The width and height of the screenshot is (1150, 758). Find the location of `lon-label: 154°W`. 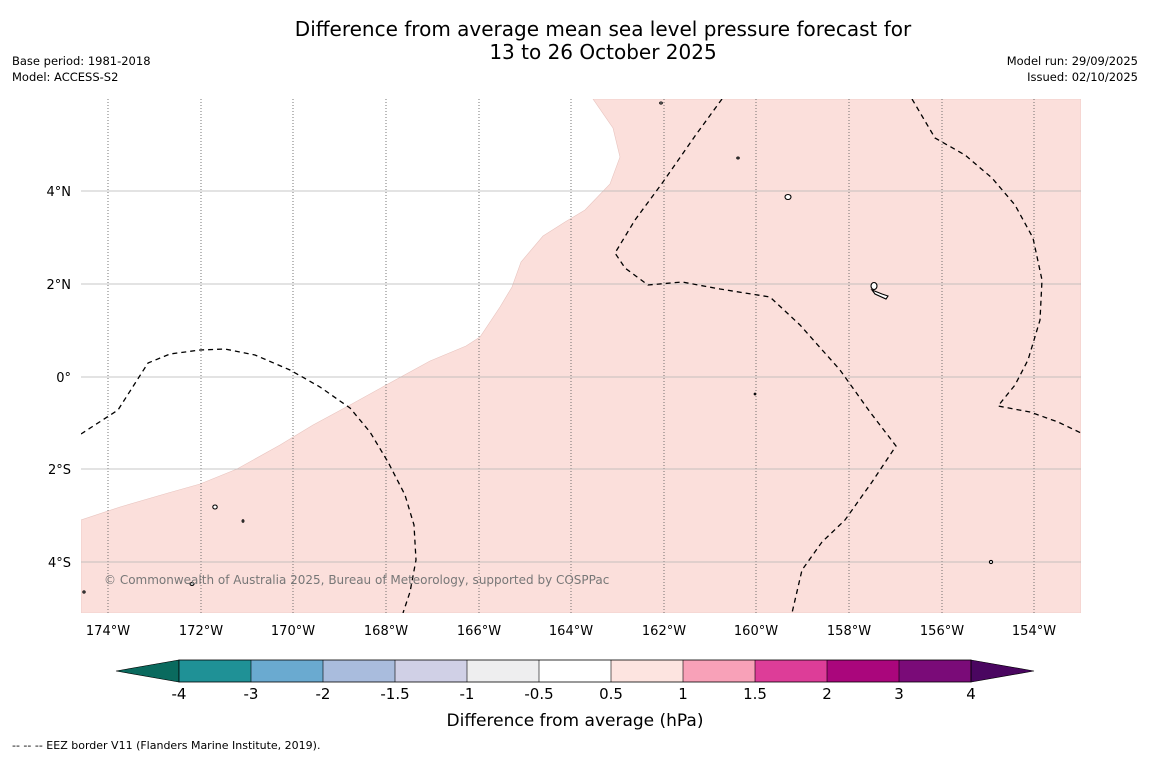

lon-label: 154°W is located at coordinates (1034, 631).